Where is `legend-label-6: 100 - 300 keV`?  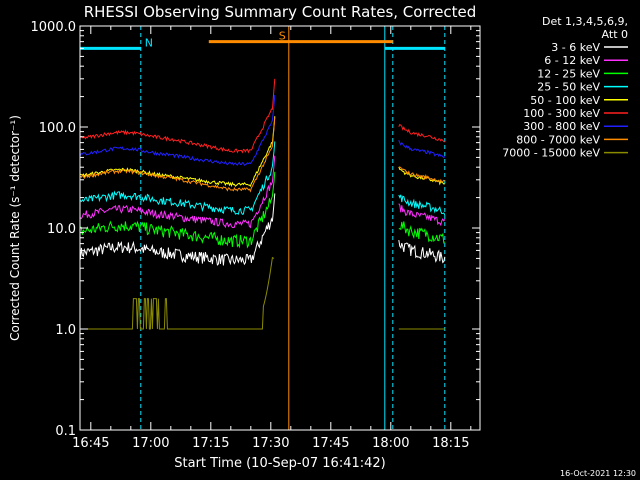 legend-label-6: 100 - 300 keV is located at coordinates (561, 113).